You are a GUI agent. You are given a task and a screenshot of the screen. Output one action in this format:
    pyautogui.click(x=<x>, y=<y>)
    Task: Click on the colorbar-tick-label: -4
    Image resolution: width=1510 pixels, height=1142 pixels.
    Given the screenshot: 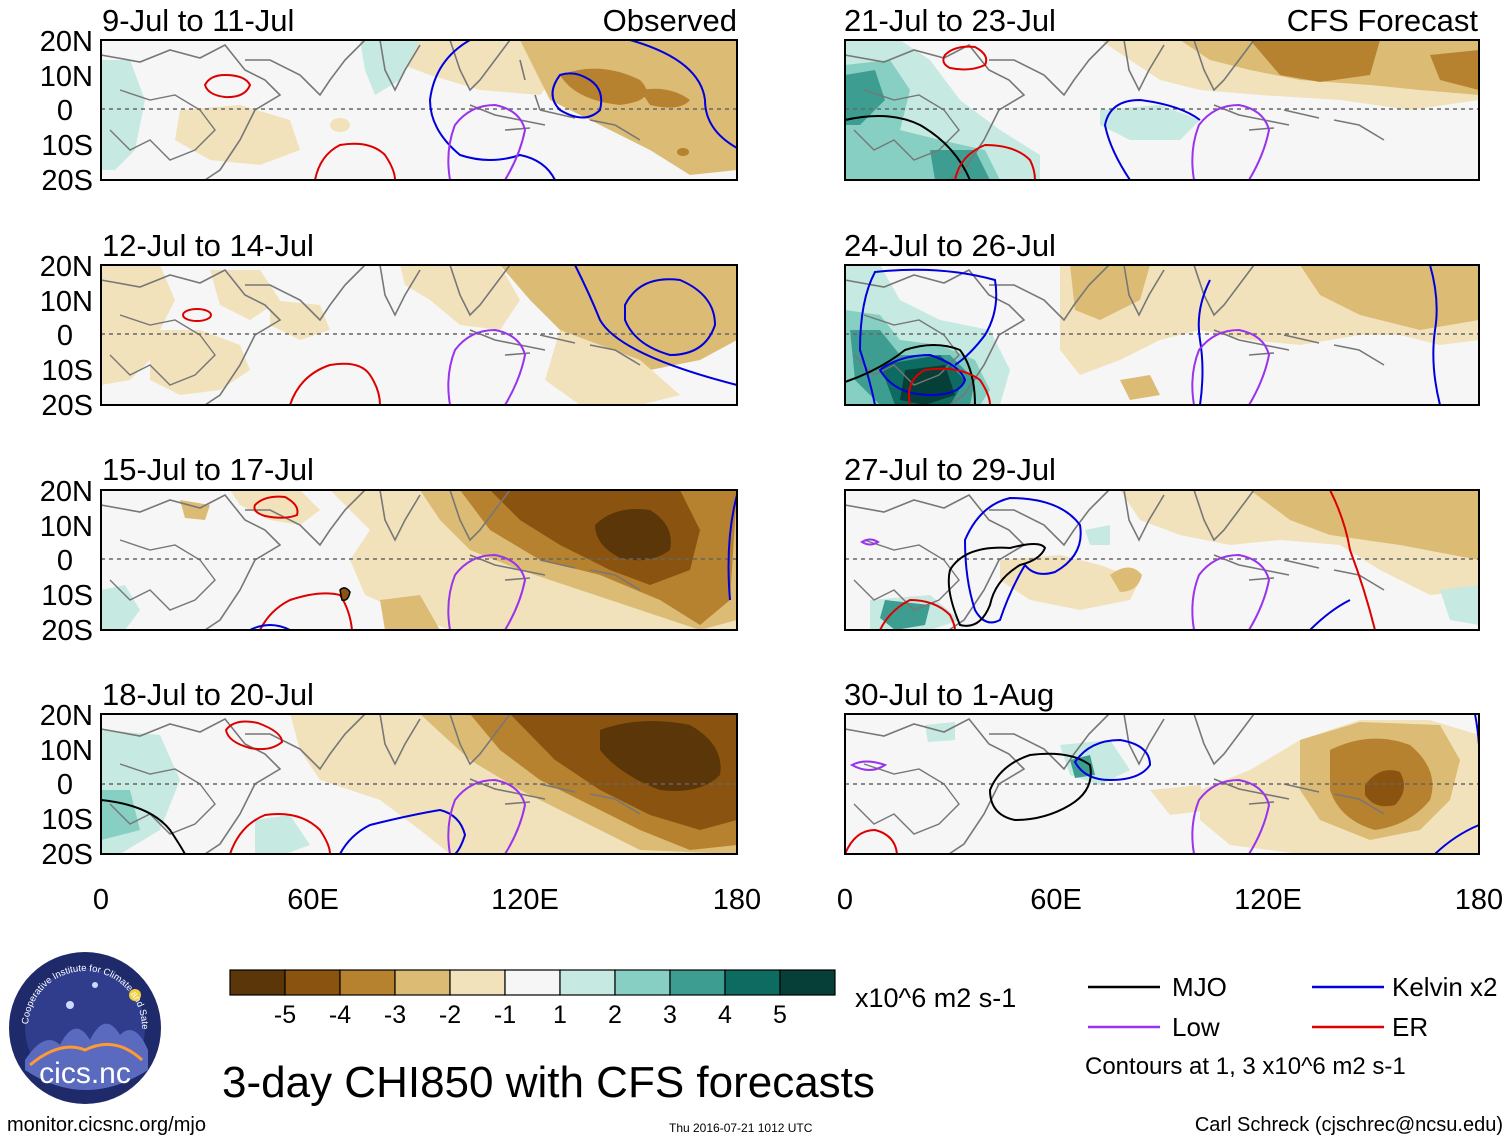 What is the action you would take?
    pyautogui.click(x=340, y=1015)
    